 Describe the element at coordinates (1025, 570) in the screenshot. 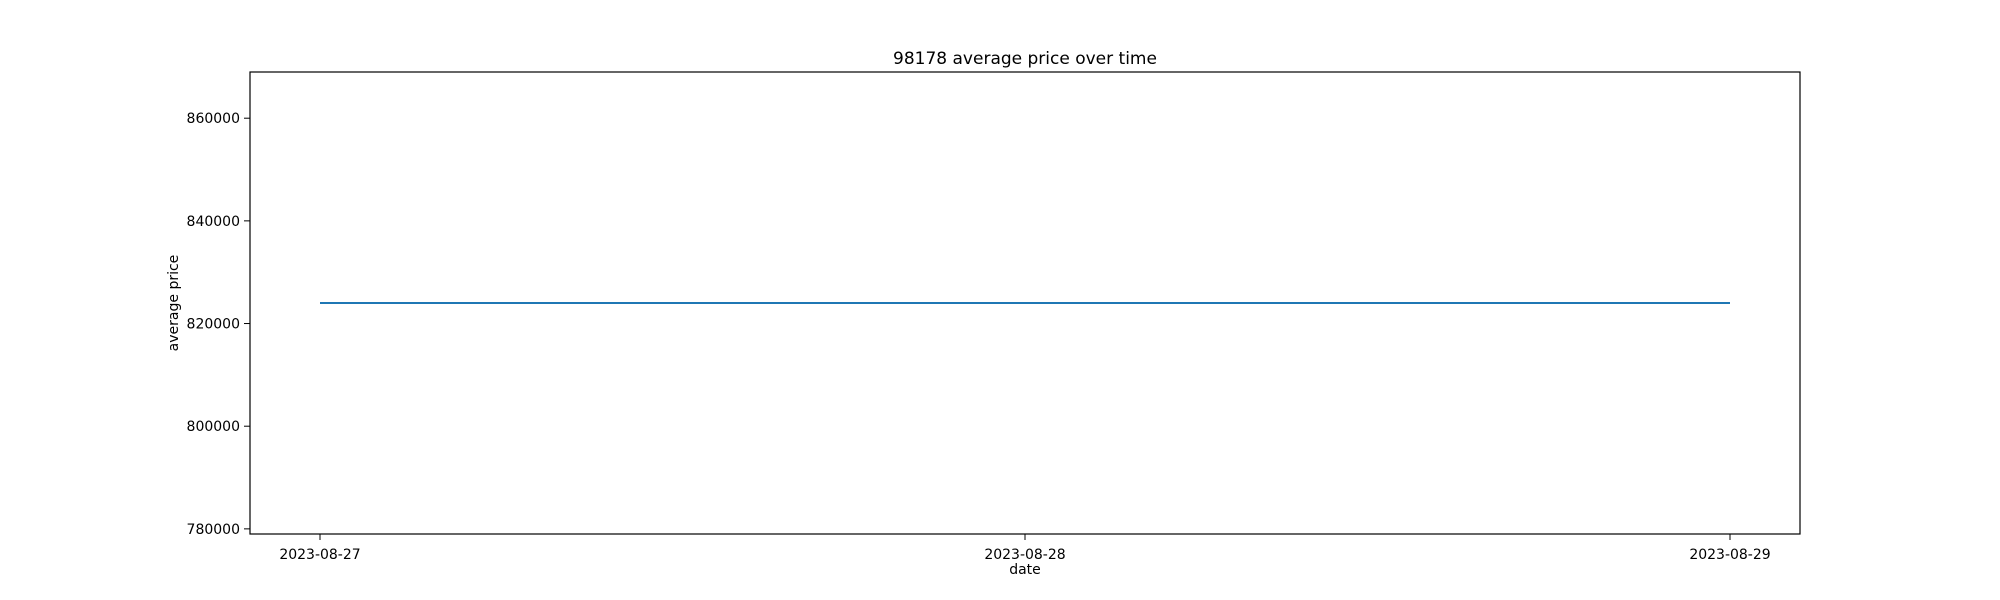

I see `x-axis-label: date` at that location.